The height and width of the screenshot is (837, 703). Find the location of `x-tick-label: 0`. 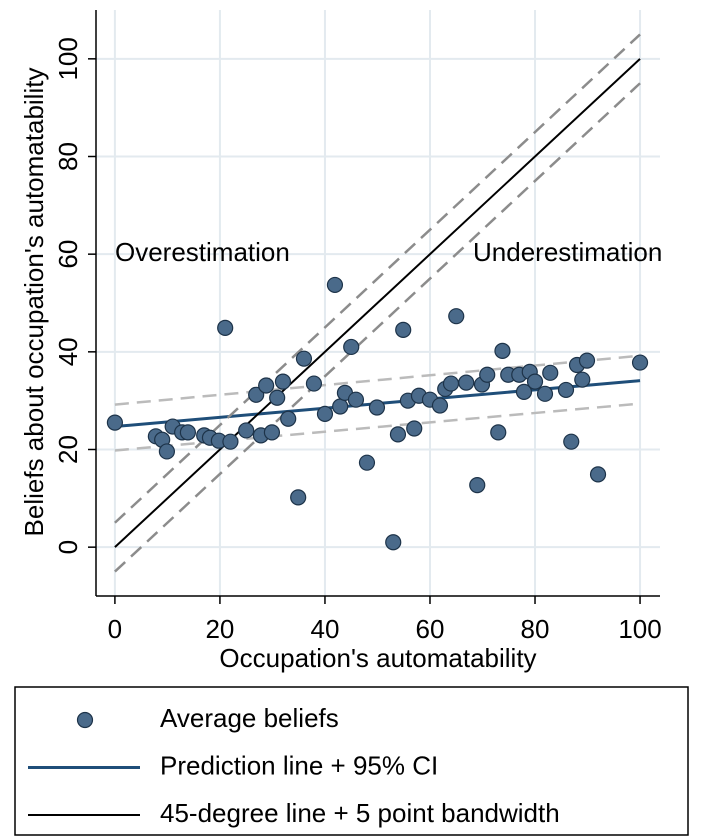

x-tick-label: 0 is located at coordinates (115, 629).